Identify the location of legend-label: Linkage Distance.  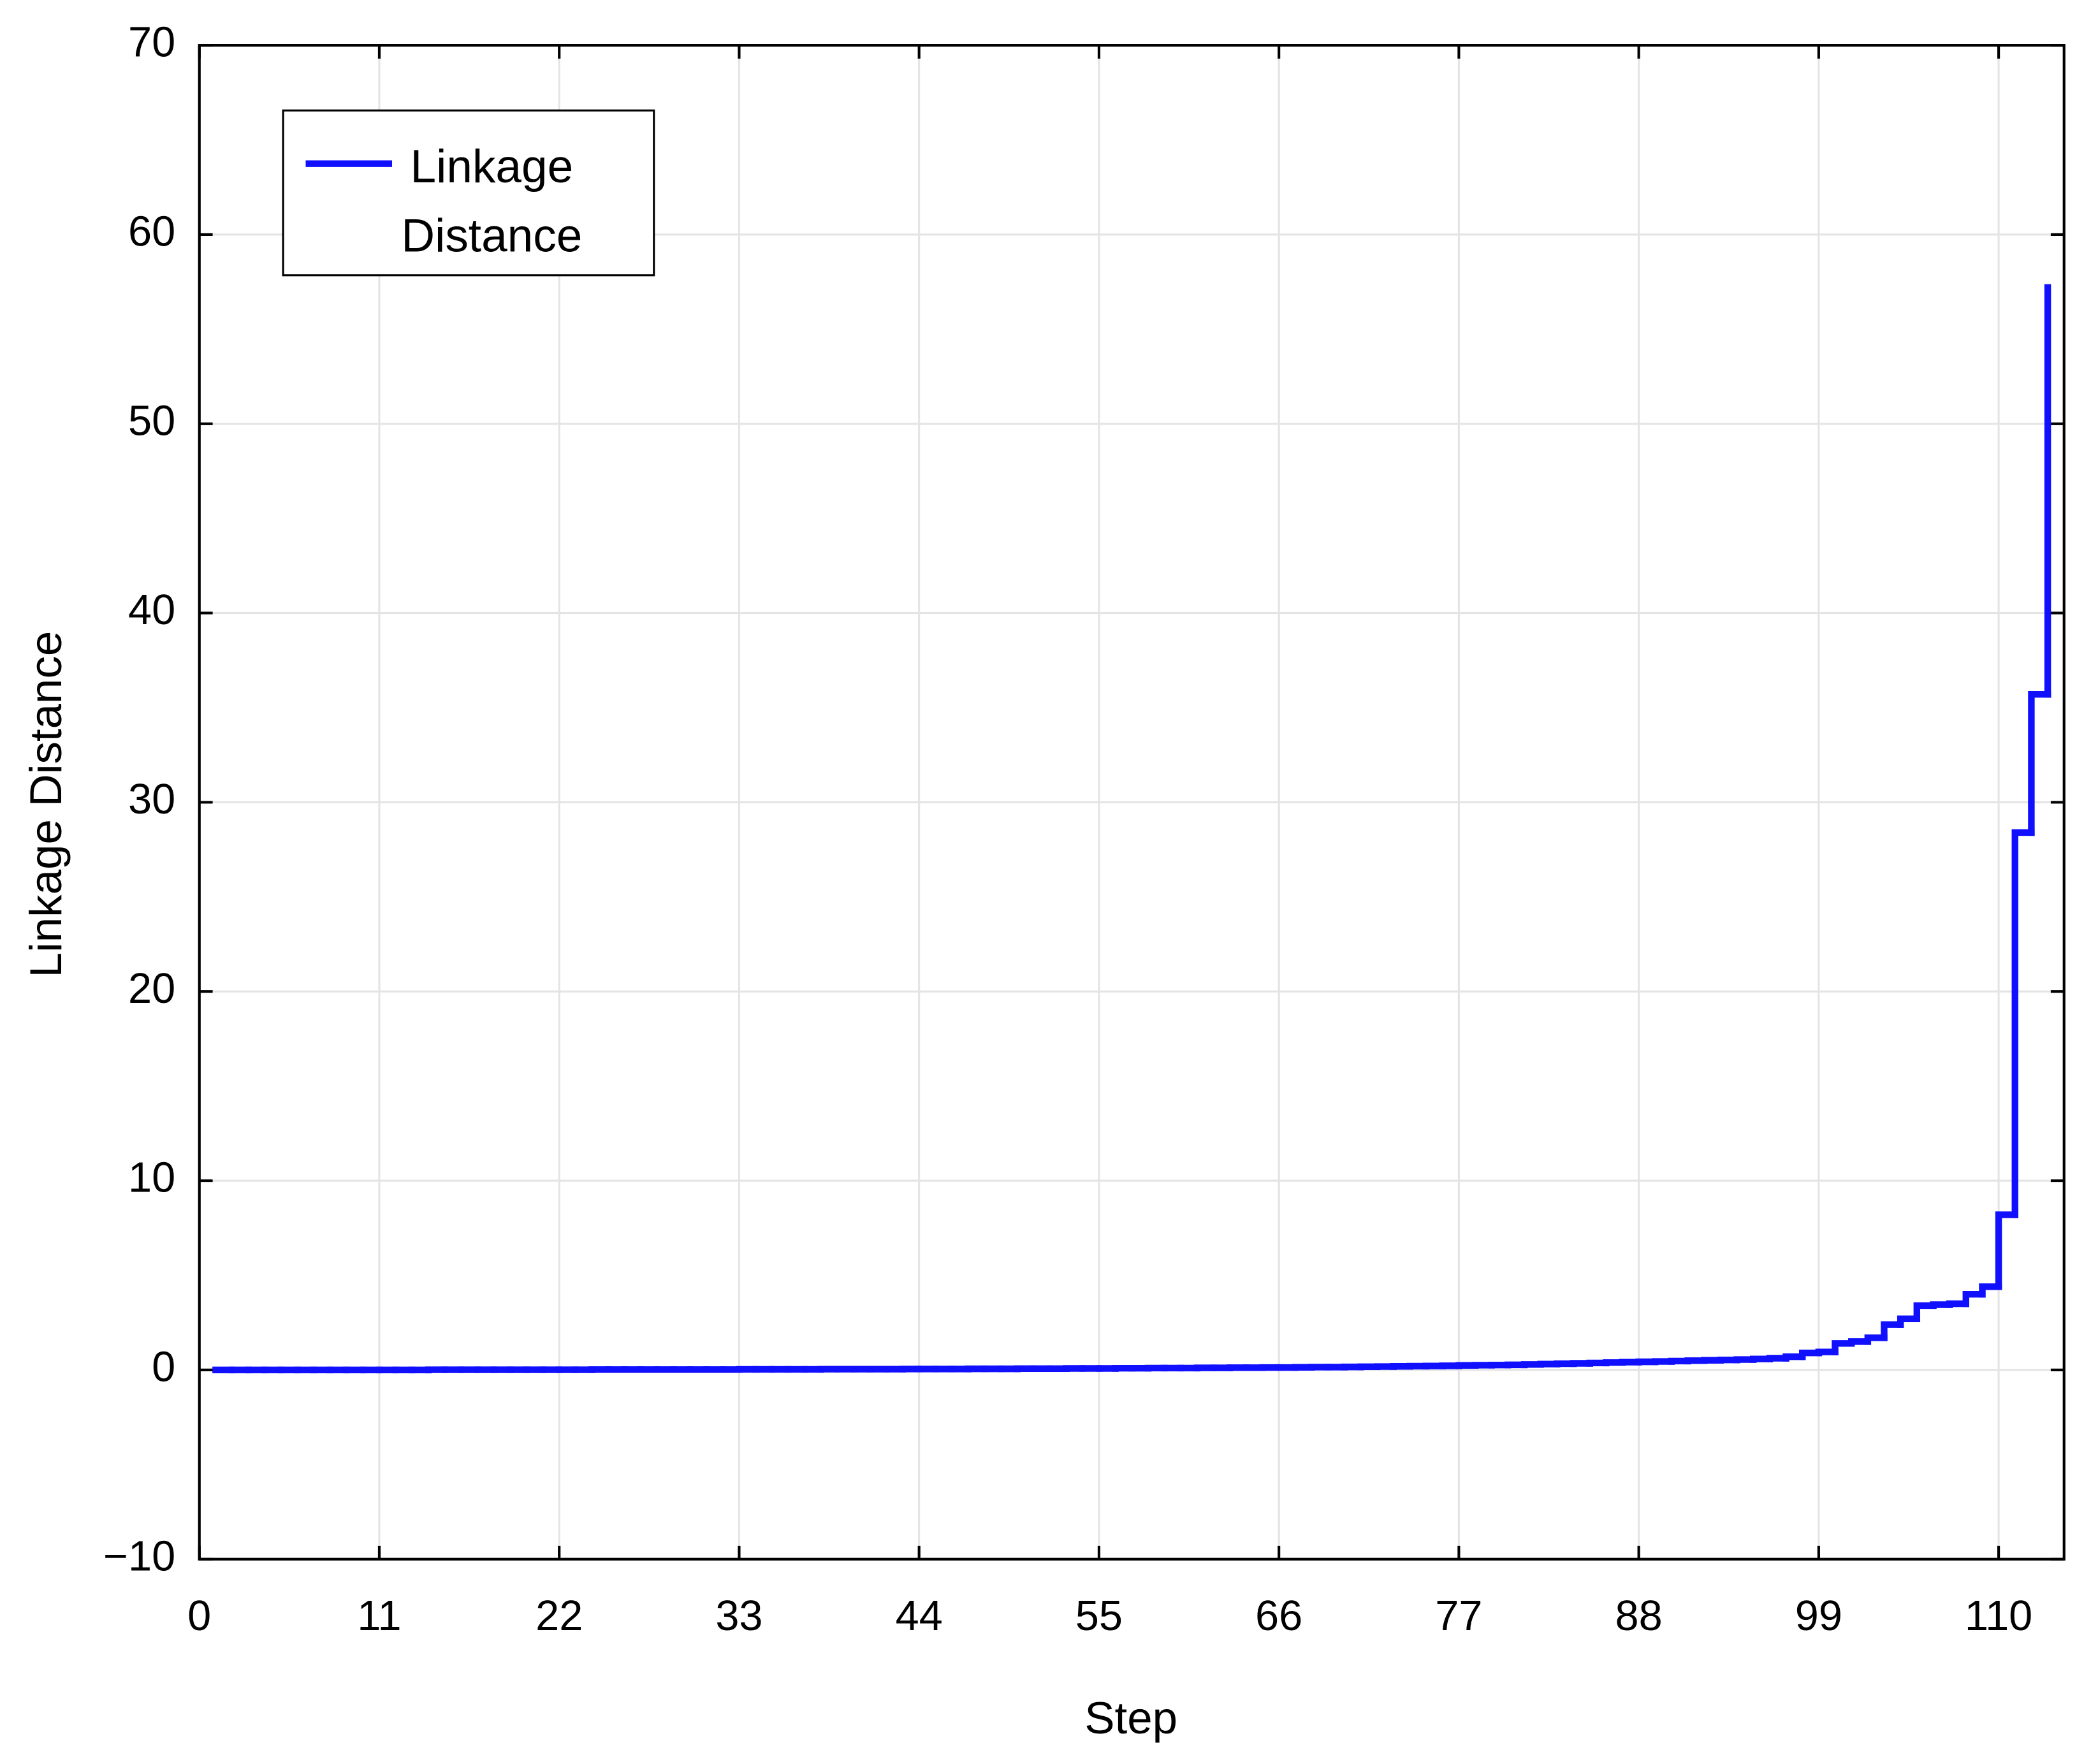
(492, 201).